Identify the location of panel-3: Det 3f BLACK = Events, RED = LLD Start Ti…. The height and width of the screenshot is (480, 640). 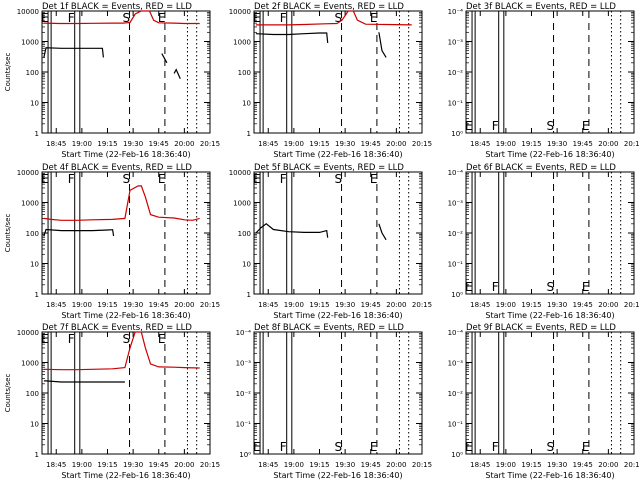
(544, 80).